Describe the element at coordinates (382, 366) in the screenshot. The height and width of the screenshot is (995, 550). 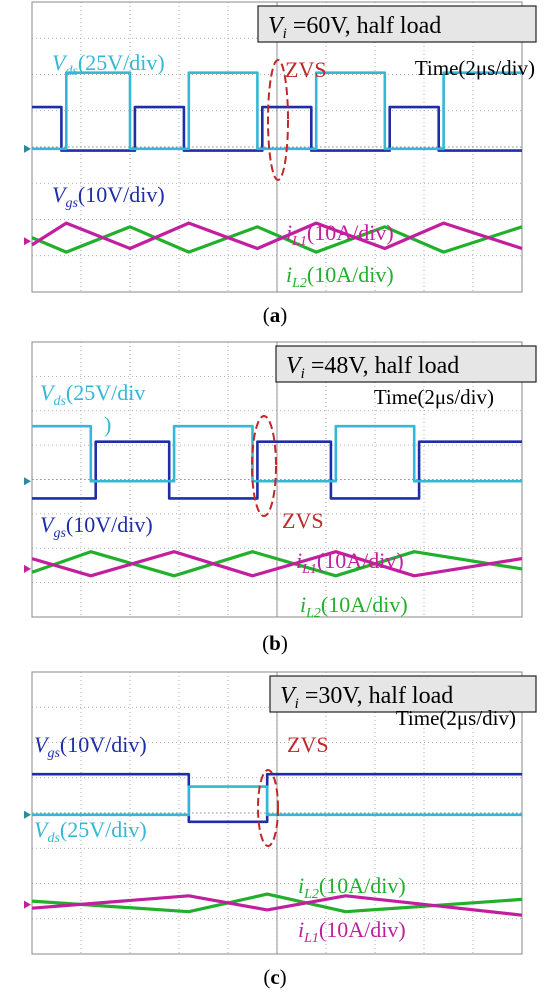
I see `header-label-text: =48V, half load` at that location.